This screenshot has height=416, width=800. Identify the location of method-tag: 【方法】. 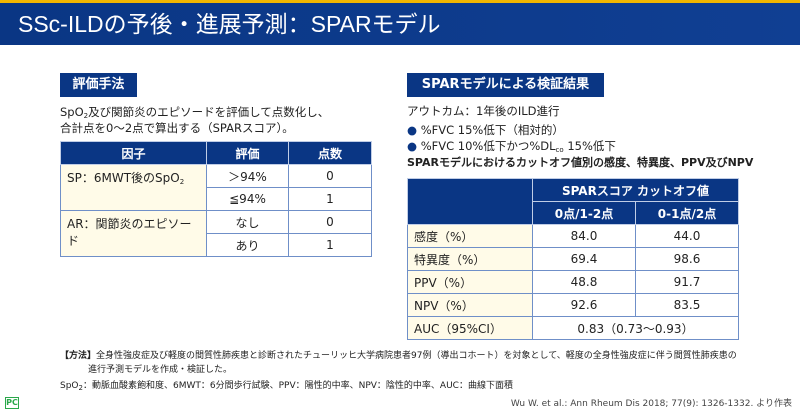
(78, 356).